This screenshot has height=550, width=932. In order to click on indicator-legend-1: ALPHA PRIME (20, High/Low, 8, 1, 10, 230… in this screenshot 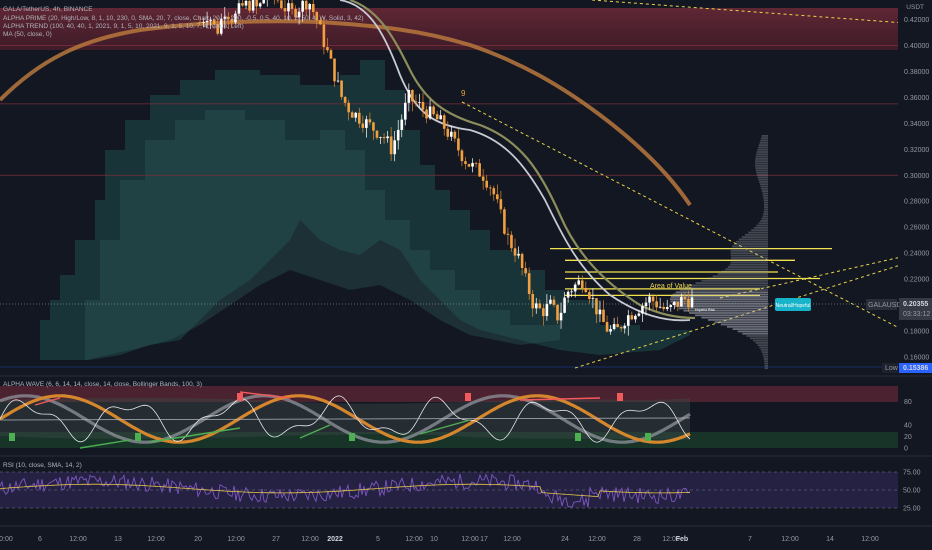, I will do `click(183, 18)`.